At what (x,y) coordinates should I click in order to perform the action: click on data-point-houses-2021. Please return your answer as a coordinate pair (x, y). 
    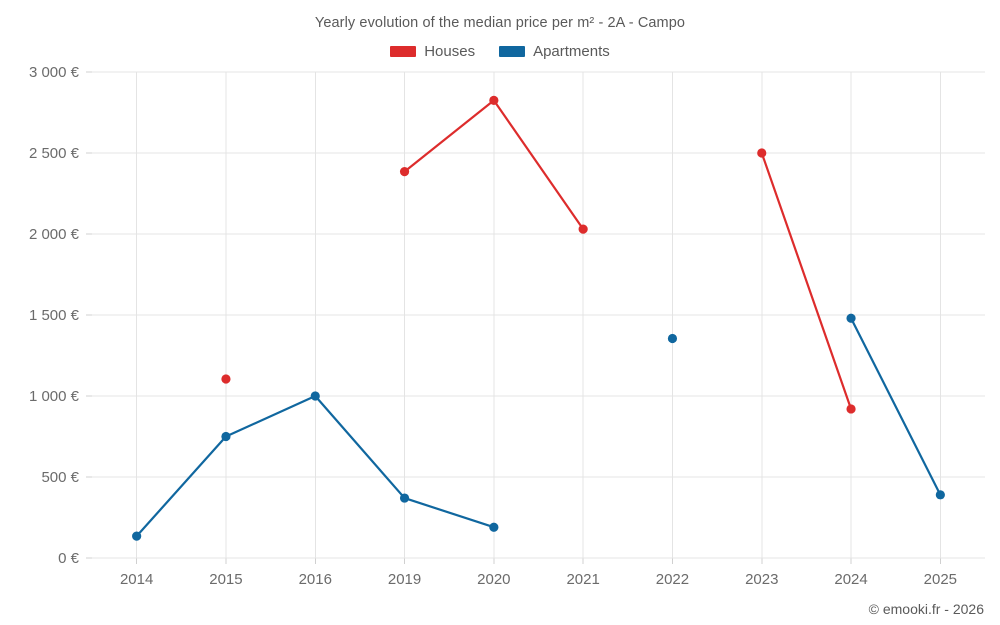
    Looking at the image, I should click on (583, 229).